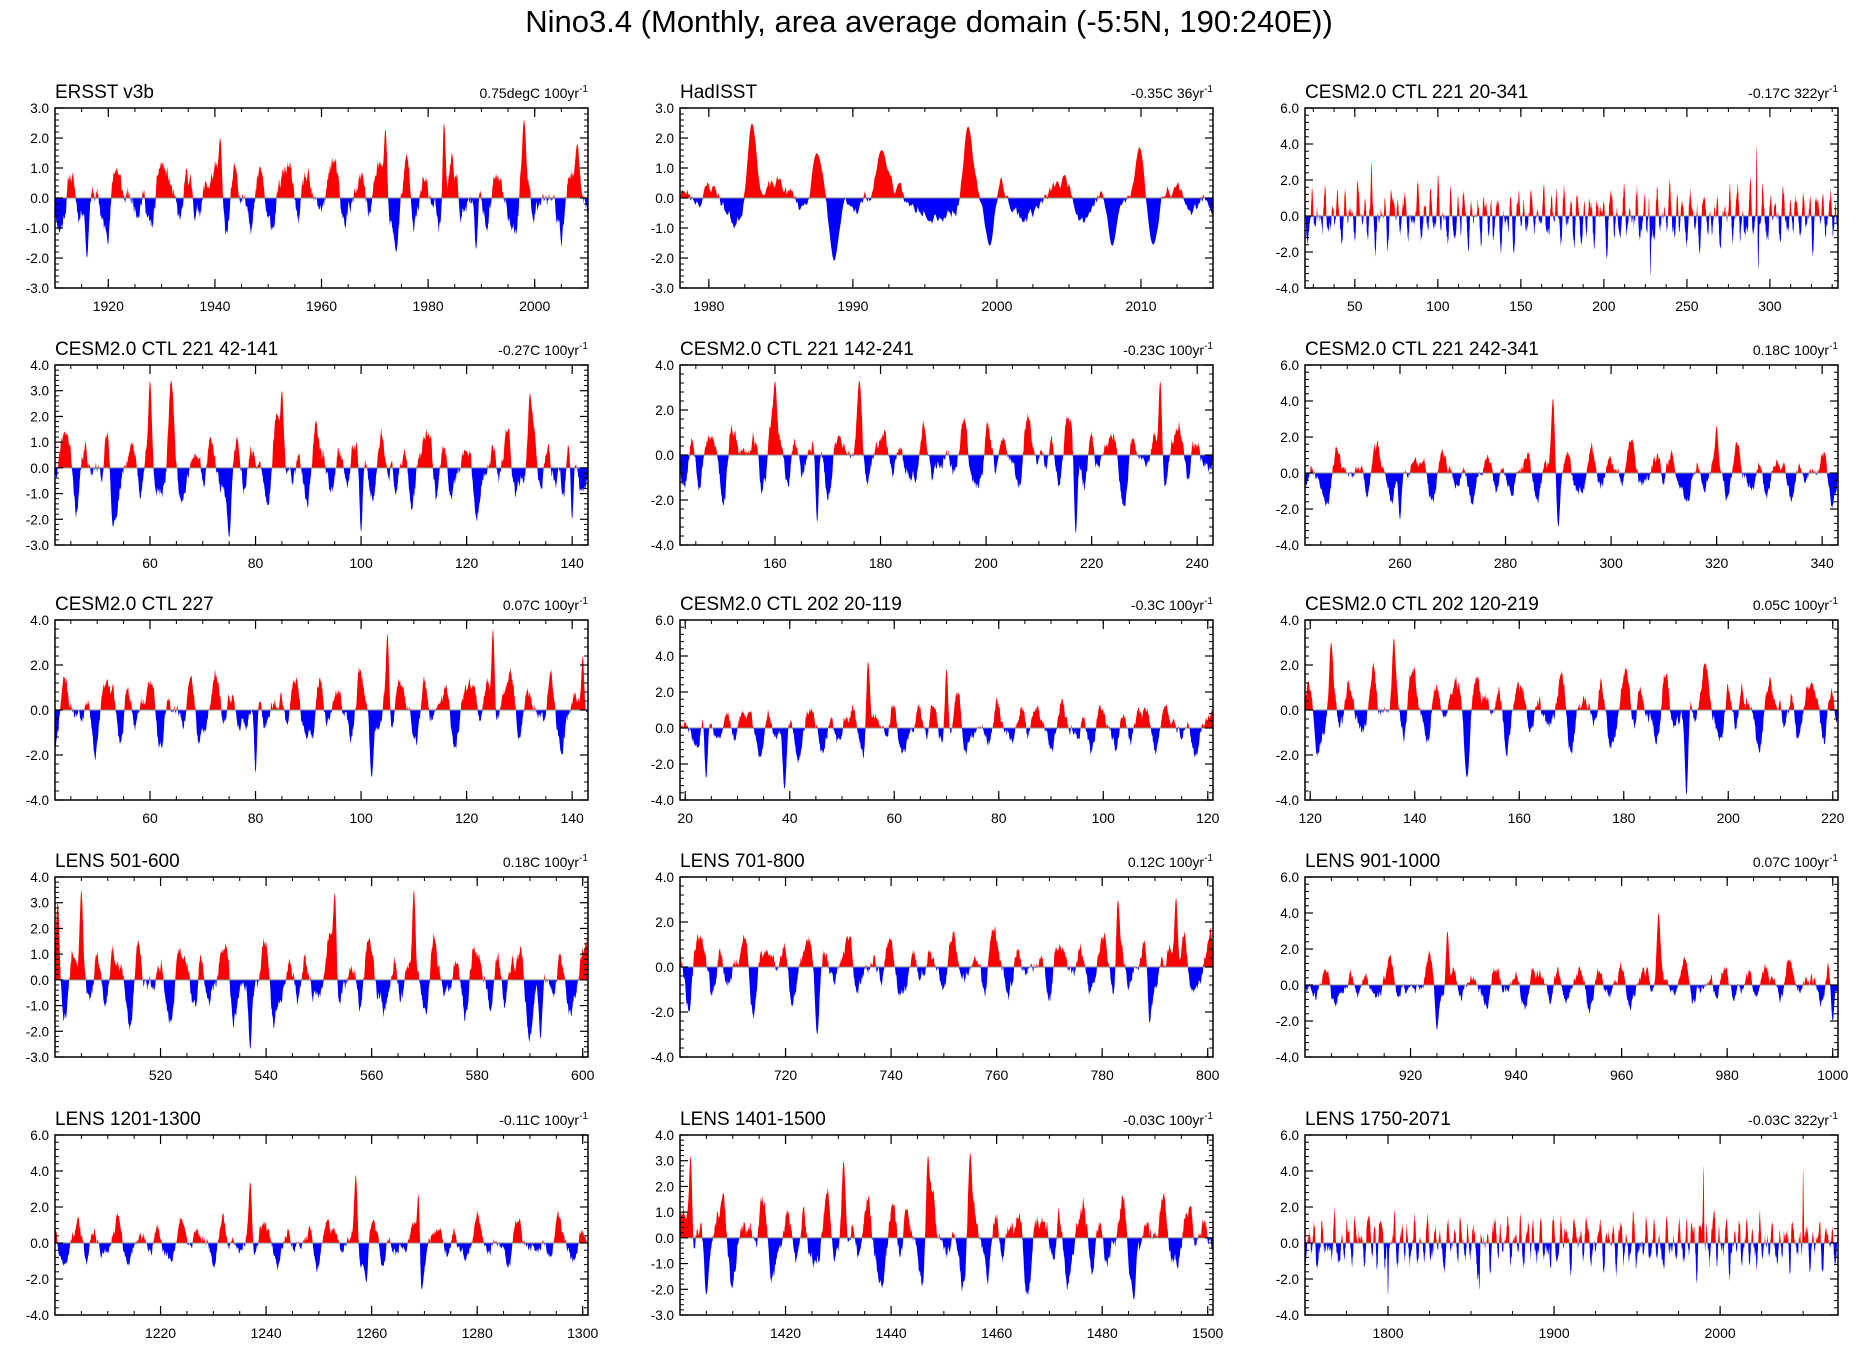 The image size is (1858, 1354). I want to click on x-tick-label: 1440, so click(891, 1333).